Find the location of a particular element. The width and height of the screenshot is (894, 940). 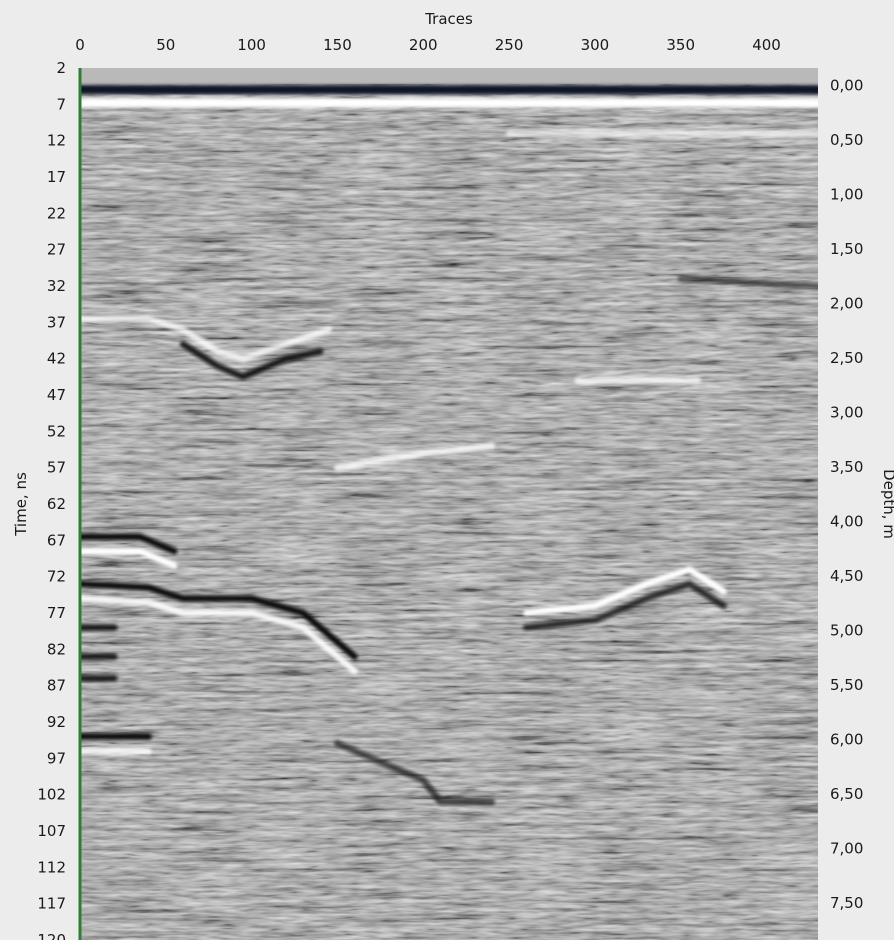

y2-tick-label: 2,50 is located at coordinates (846, 358).